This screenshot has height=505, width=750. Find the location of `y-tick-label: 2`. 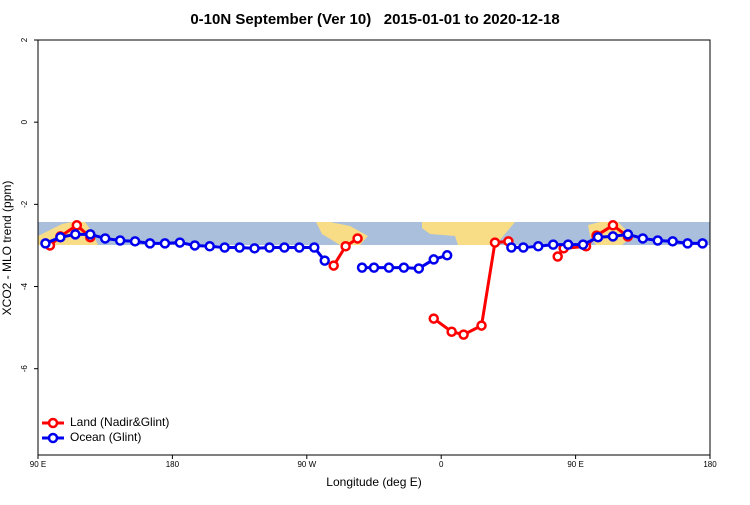

y-tick-label: 2 is located at coordinates (24, 39).